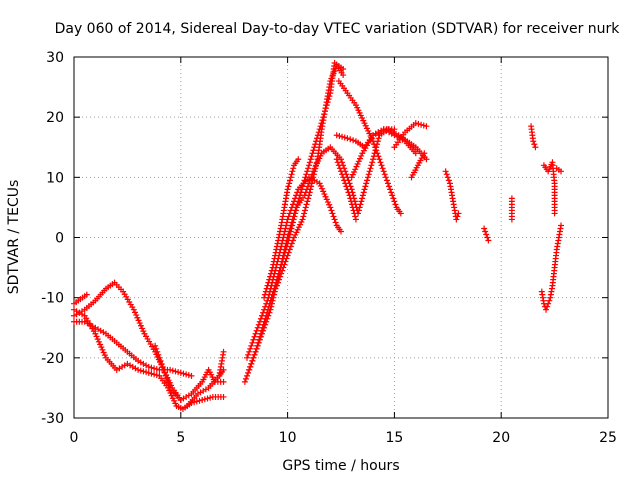 This screenshot has width=640, height=480. What do you see at coordinates (14, 237) in the screenshot?
I see `y-axis-label: SDTVAR / TECUs` at bounding box center [14, 237].